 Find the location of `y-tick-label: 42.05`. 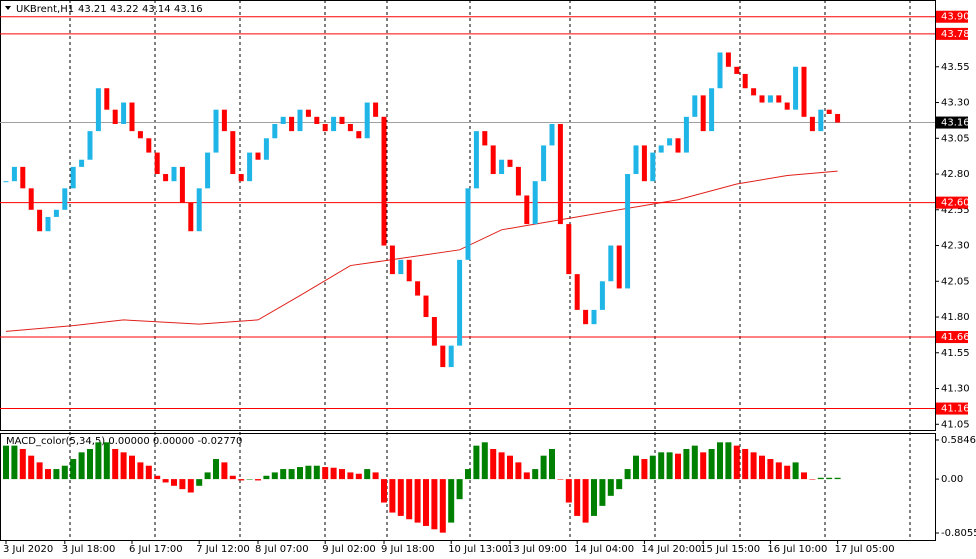

y-tick-label: 42.05 is located at coordinates (955, 281).